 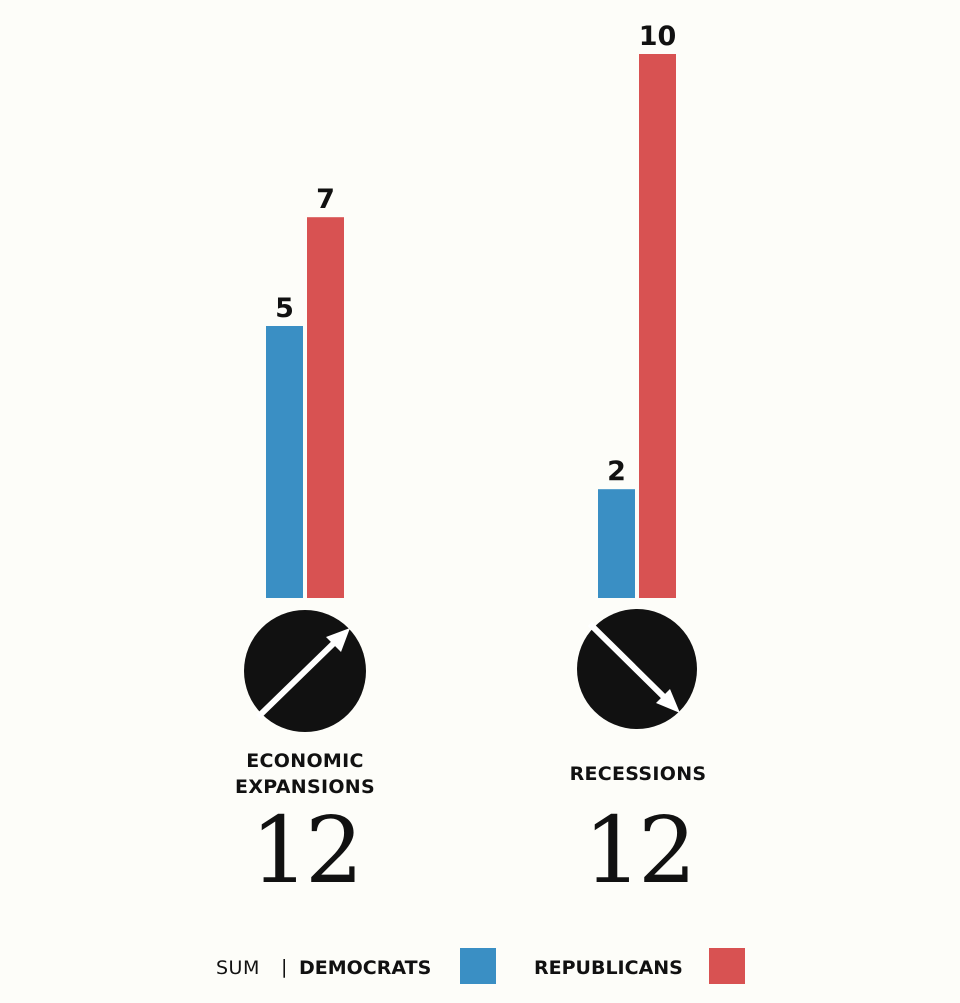 What do you see at coordinates (238, 968) in the screenshot?
I see `legend-sum-label: SUM` at bounding box center [238, 968].